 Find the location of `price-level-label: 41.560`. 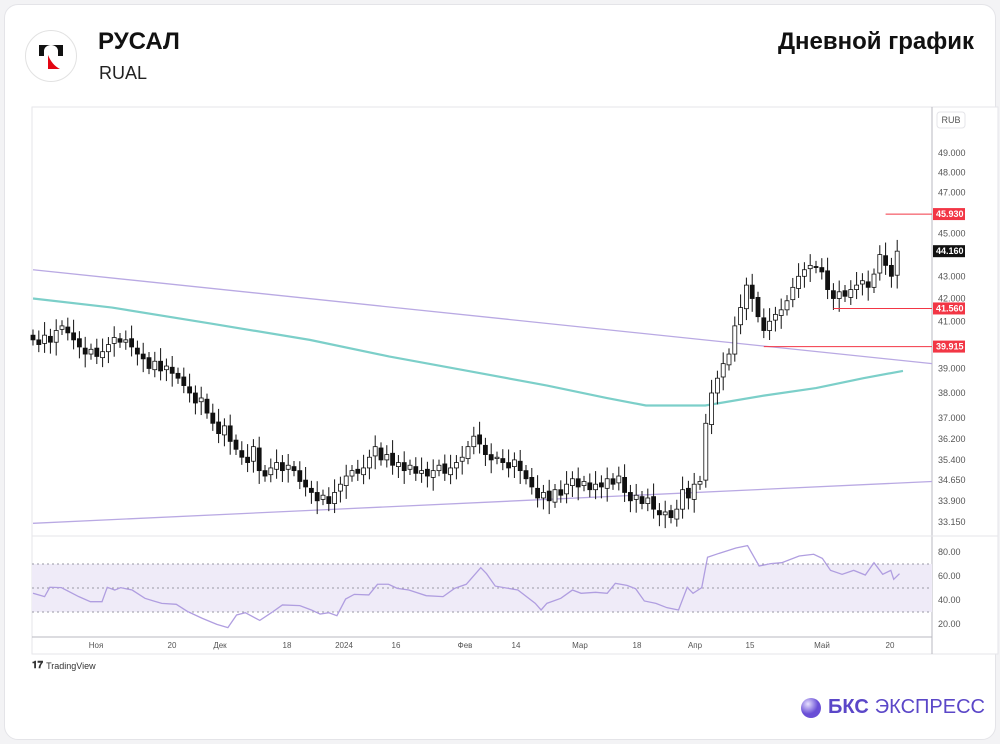

price-level-label: 41.560 is located at coordinates (950, 308).